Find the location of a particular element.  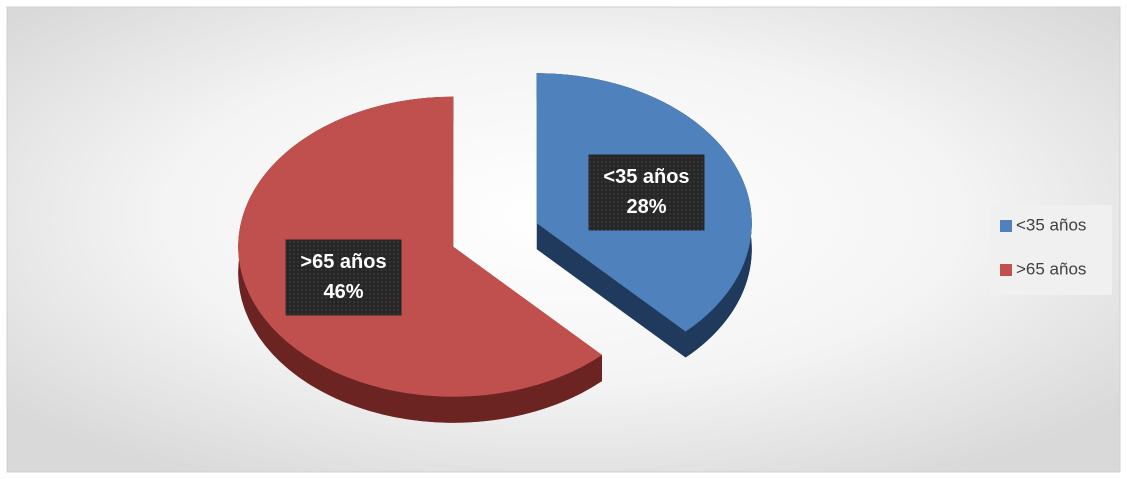

legend-label: >65 años is located at coordinates (1051, 268).